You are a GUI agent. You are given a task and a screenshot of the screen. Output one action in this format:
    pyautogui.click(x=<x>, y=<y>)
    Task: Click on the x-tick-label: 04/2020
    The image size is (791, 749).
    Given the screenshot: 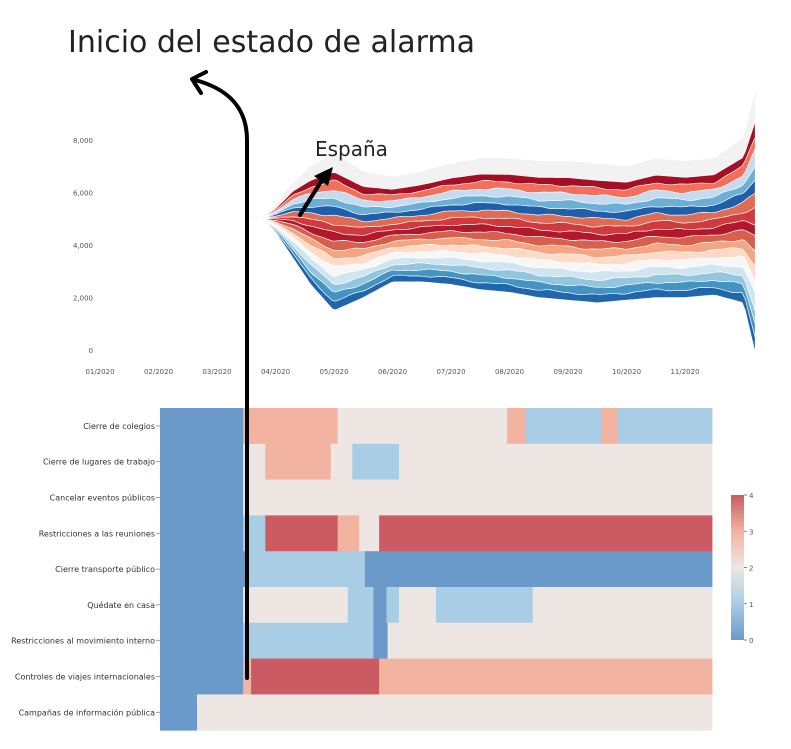 What is the action you would take?
    pyautogui.click(x=275, y=372)
    